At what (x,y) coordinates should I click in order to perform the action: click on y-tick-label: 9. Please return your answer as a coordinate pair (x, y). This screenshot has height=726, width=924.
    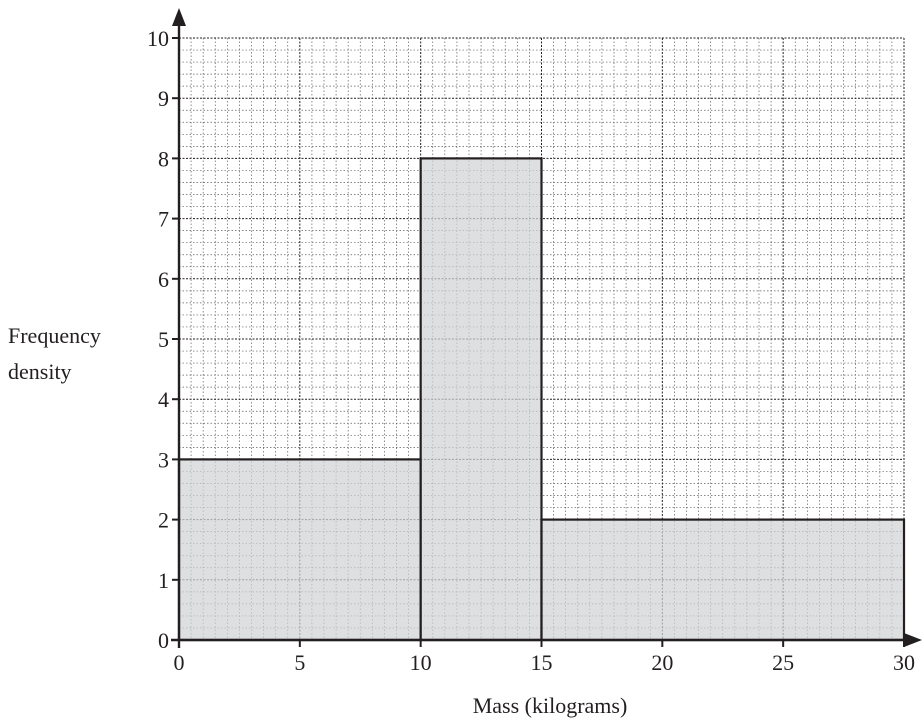
    Looking at the image, I should click on (163, 98).